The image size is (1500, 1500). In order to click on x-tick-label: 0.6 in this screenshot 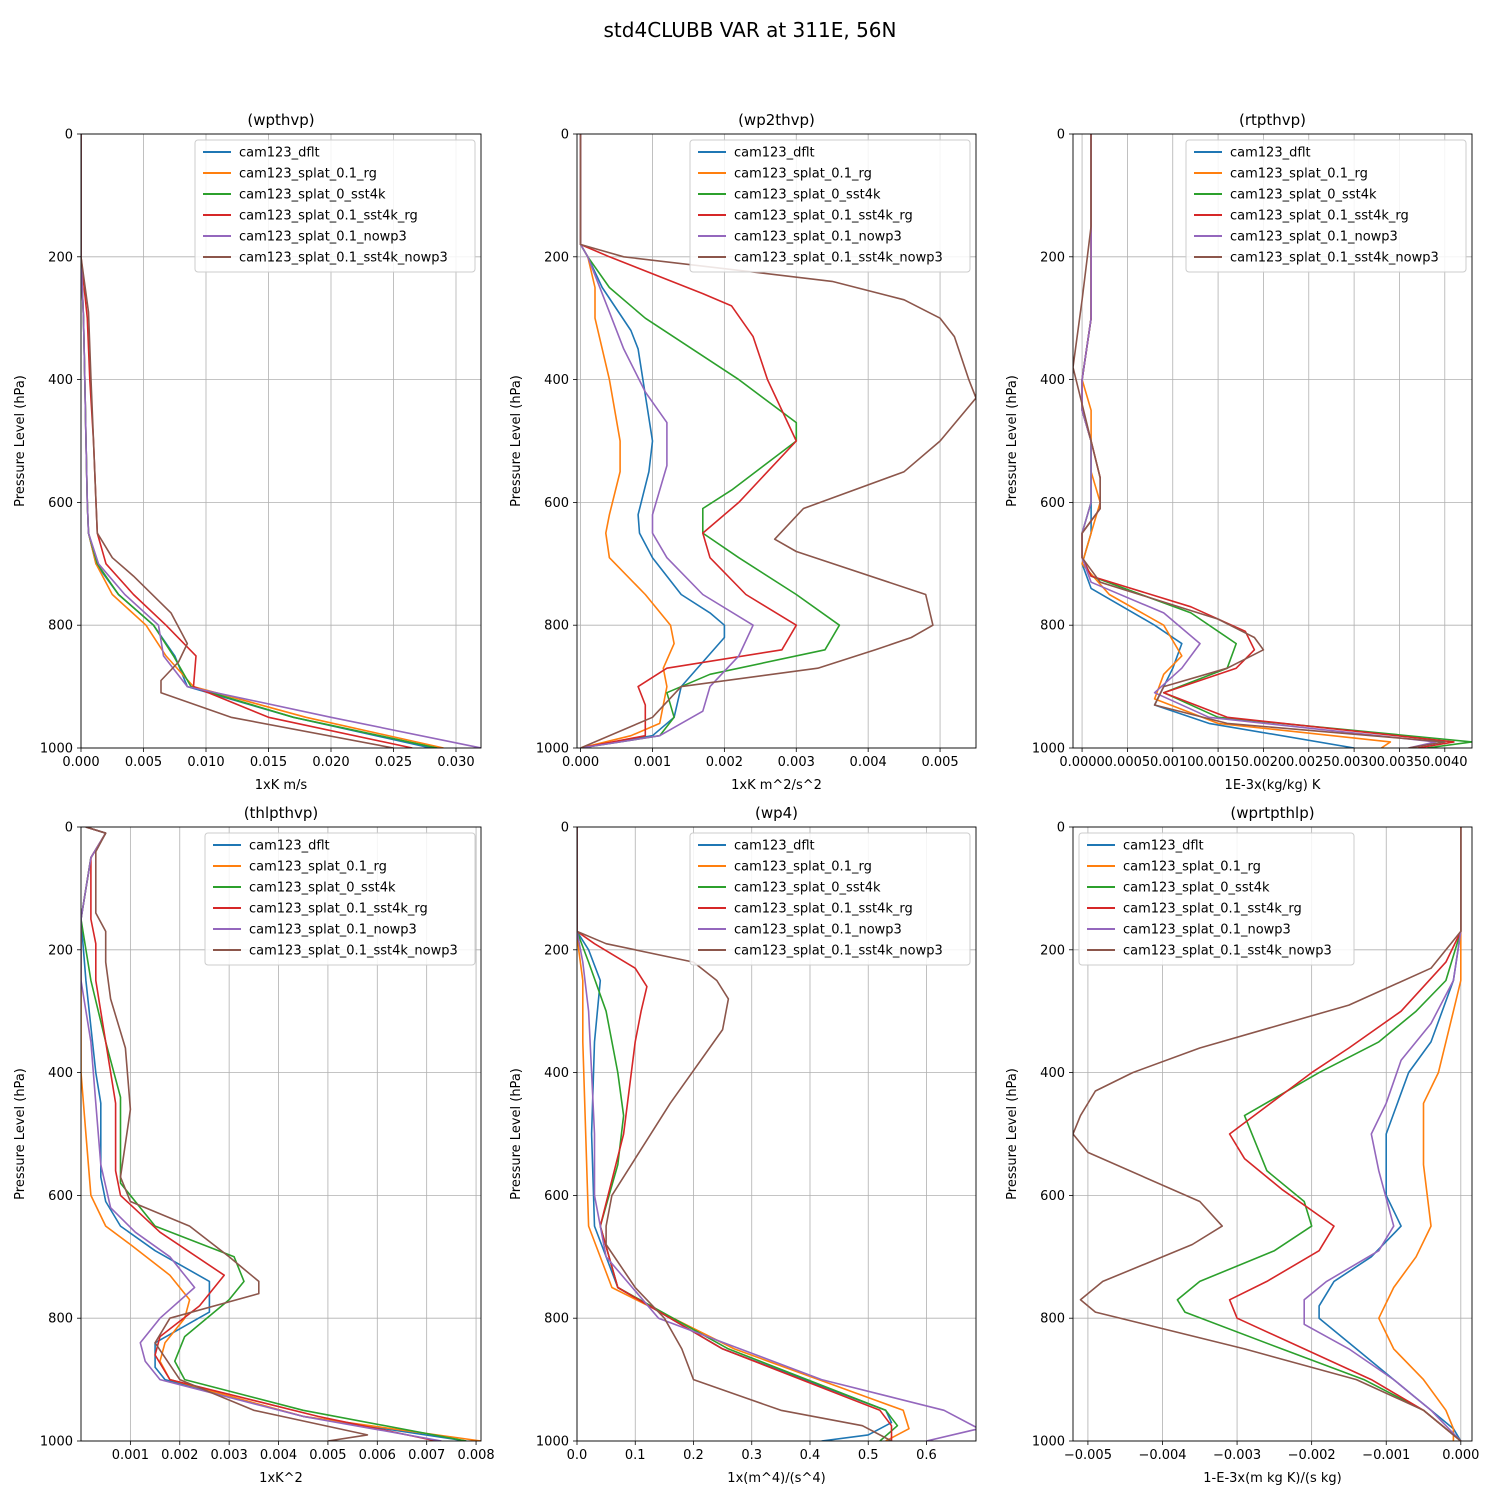, I will do `click(926, 1455)`.